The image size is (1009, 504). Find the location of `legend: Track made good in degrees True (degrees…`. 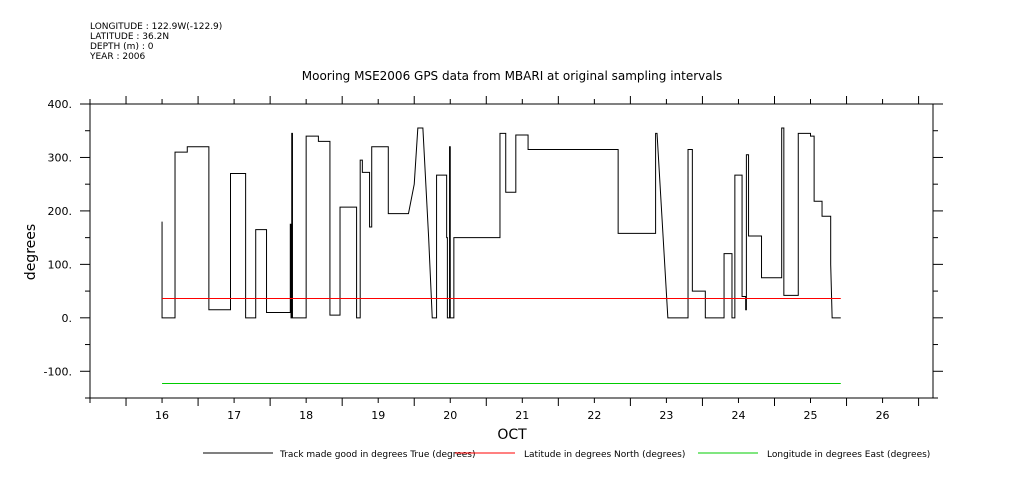

legend: Track made good in degrees True (degrees… is located at coordinates (566, 455).